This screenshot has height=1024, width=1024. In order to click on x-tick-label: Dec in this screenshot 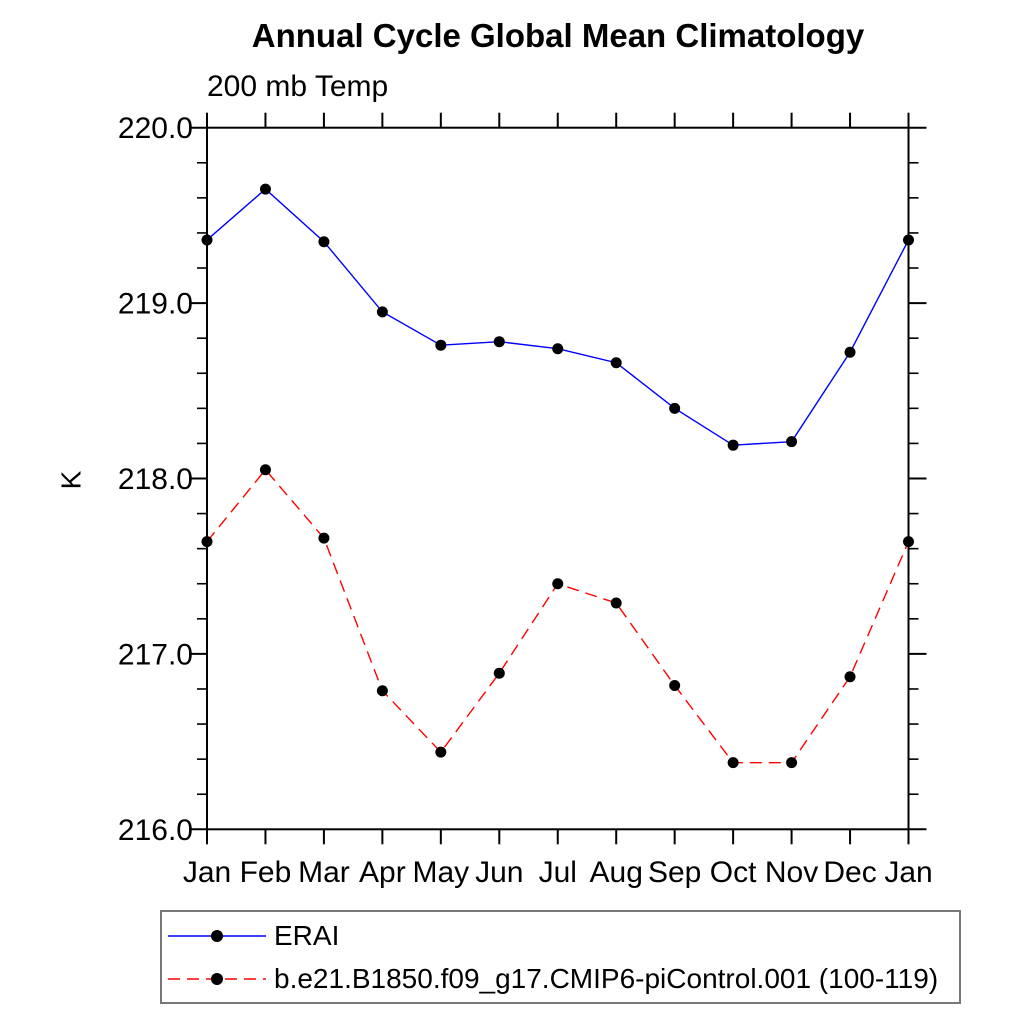, I will do `click(849, 872)`.